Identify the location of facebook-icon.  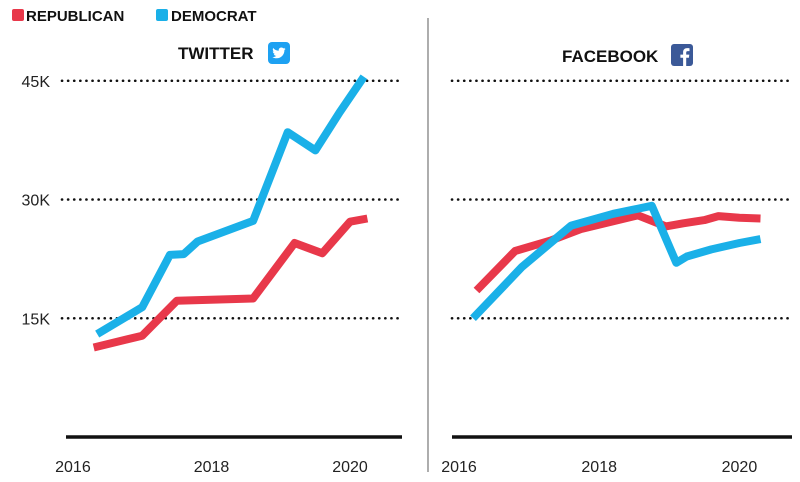
(682, 55).